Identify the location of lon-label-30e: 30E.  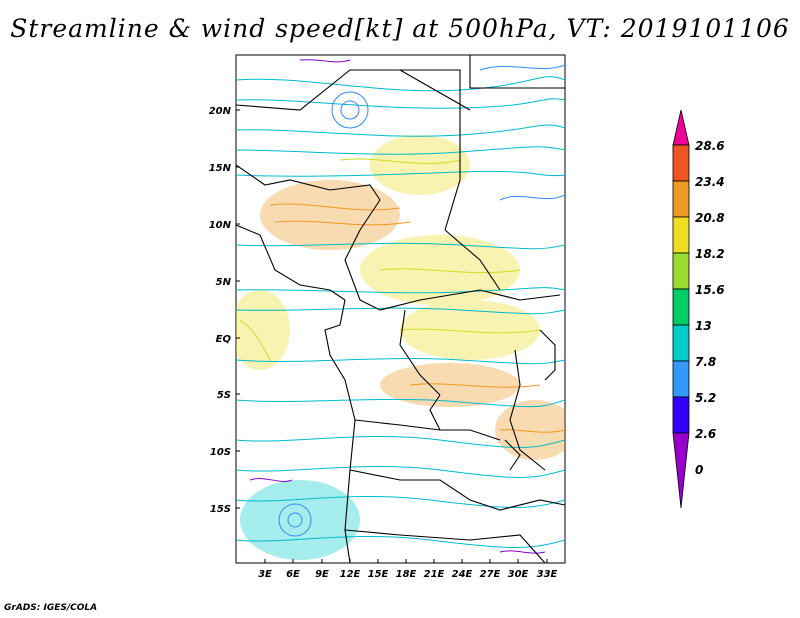
(518, 574).